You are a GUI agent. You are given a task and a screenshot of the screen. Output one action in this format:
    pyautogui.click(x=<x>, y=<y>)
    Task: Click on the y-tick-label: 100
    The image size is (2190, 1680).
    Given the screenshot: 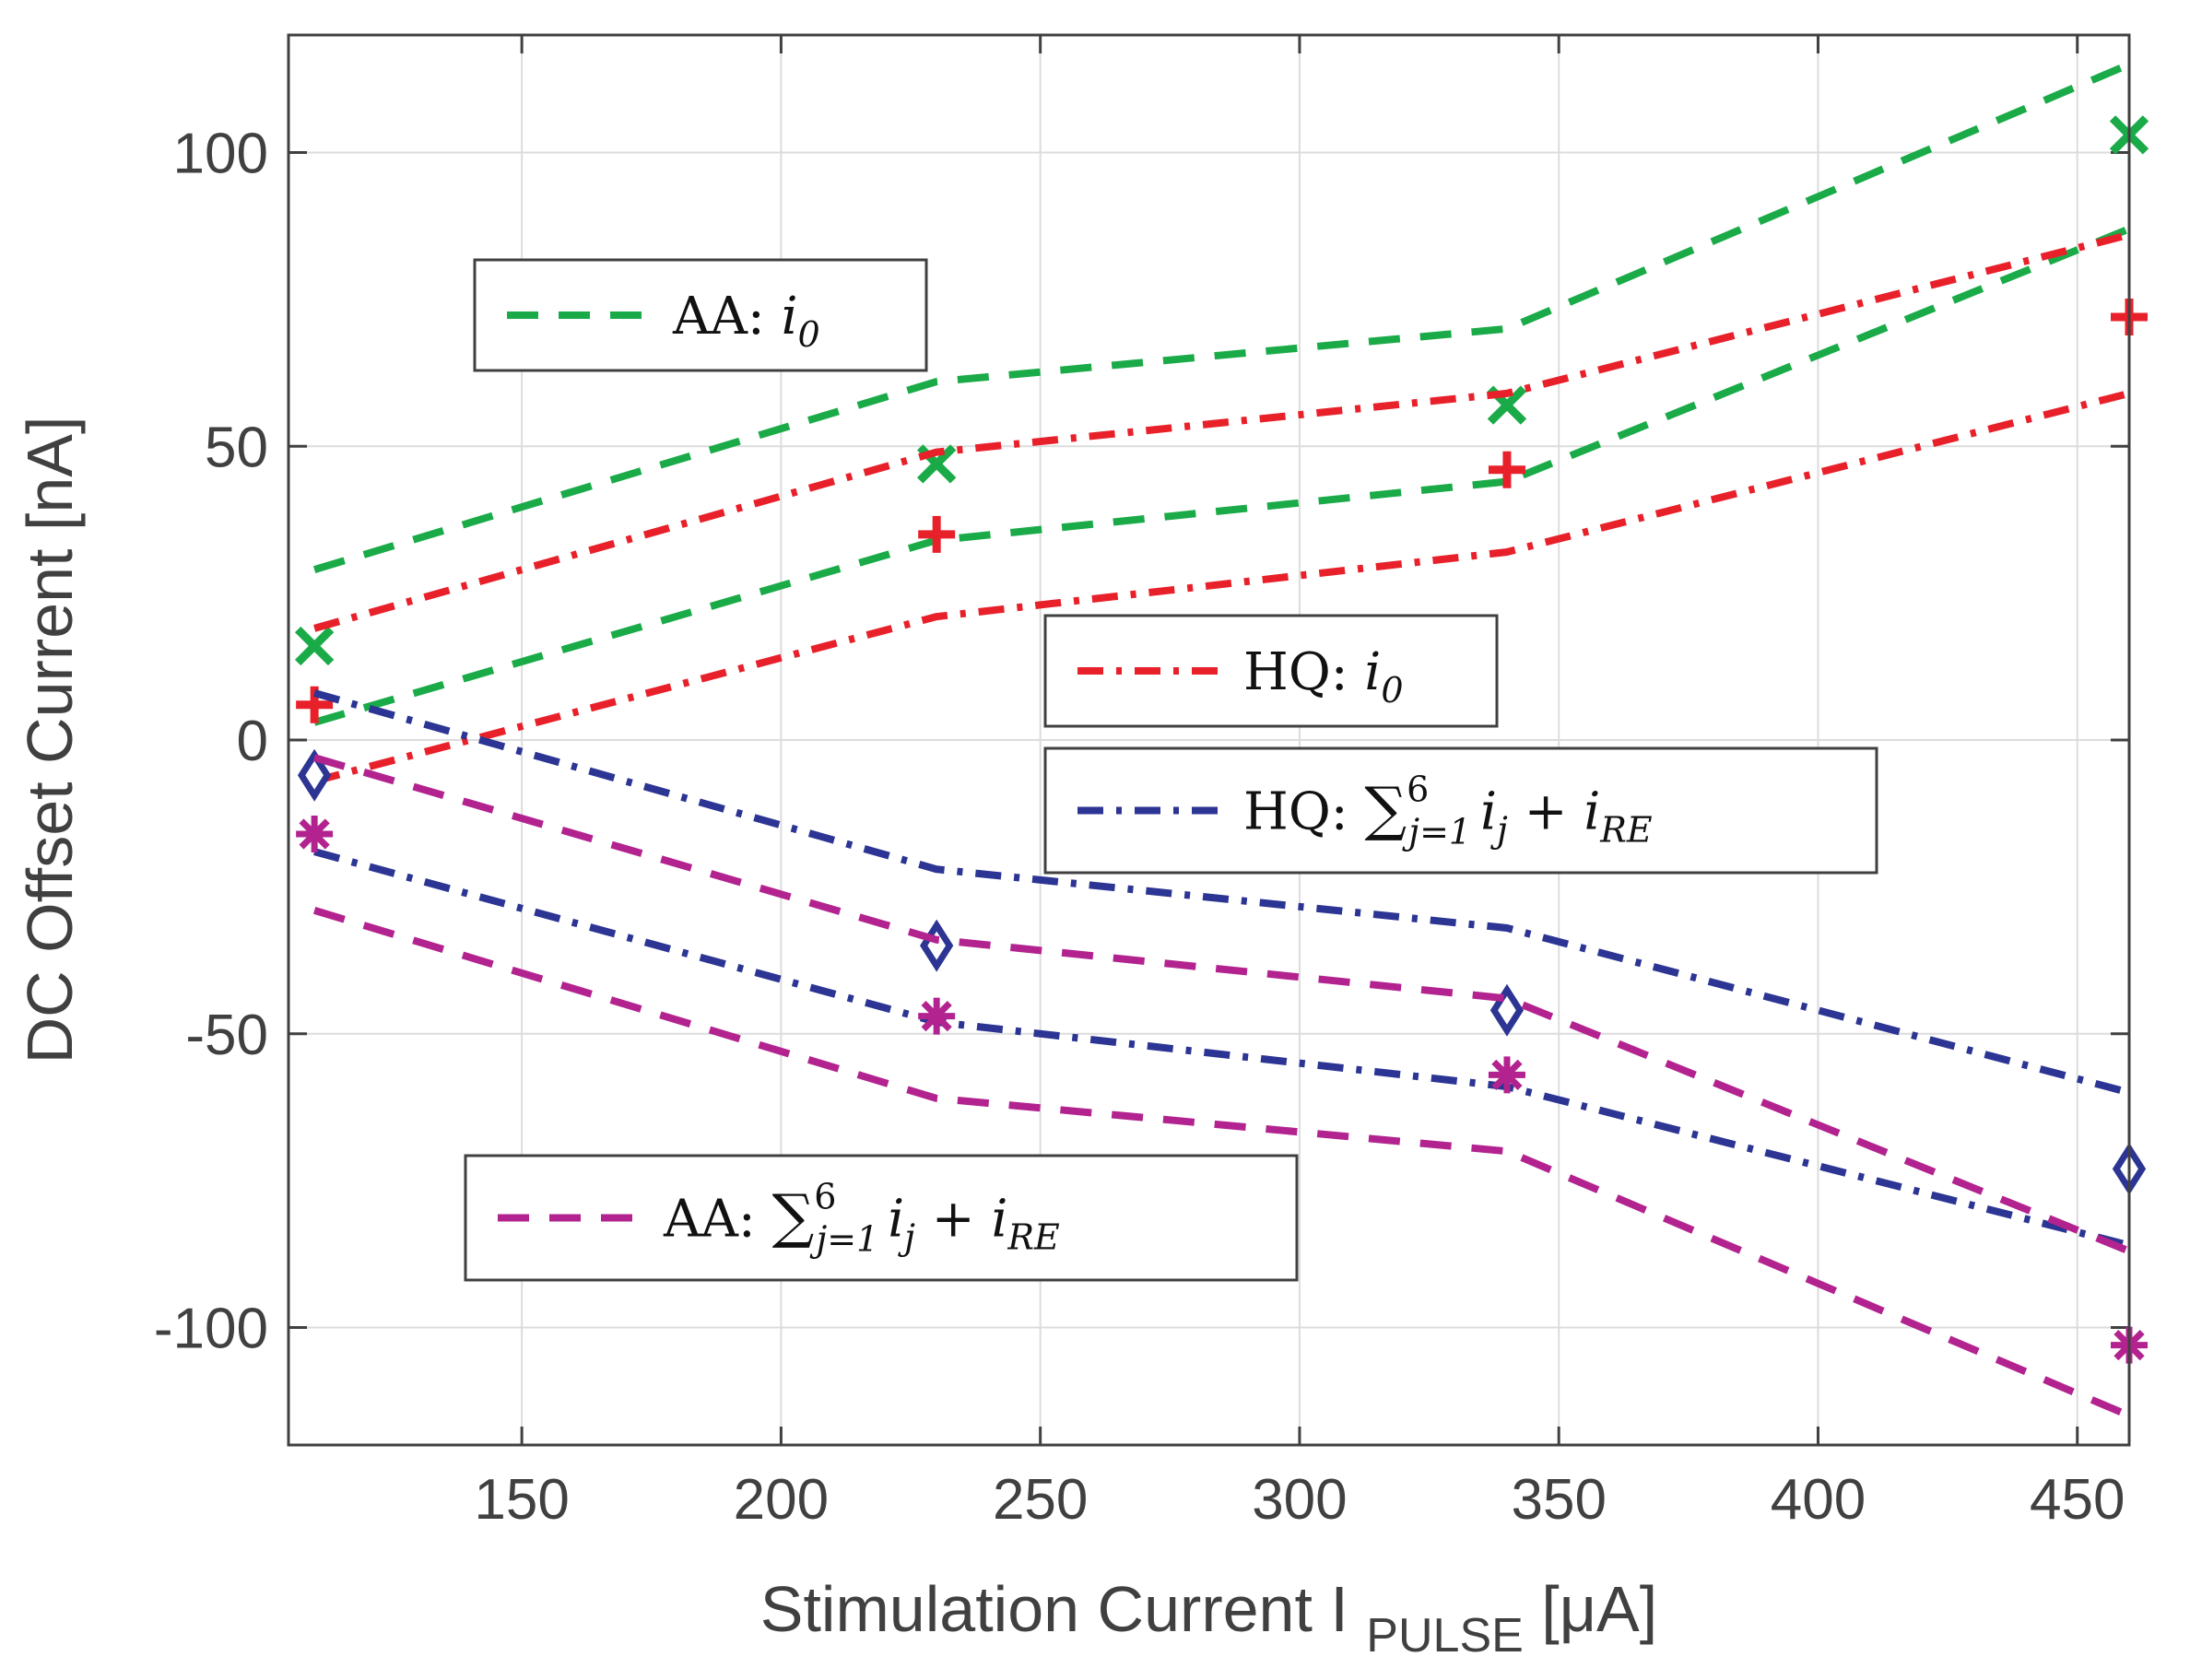 What is the action you would take?
    pyautogui.click(x=220, y=154)
    